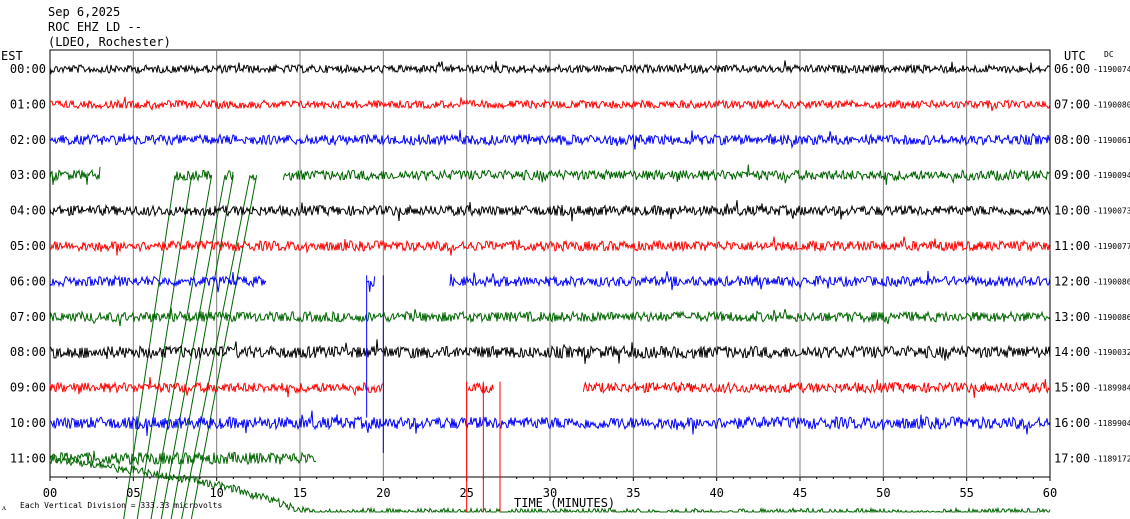 The width and height of the screenshot is (1130, 519). Describe the element at coordinates (1111, 104) in the screenshot. I see `dc-offset-label: -1190080` at that location.